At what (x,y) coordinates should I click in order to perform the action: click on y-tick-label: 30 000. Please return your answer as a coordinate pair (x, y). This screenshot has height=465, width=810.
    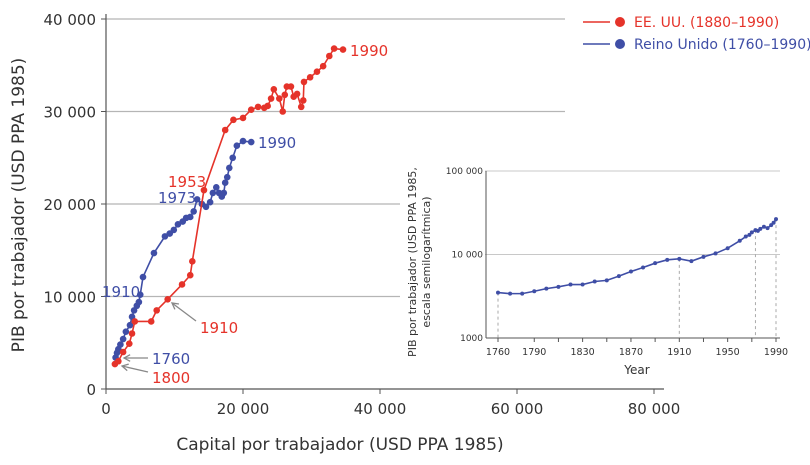
    Looking at the image, I should click on (70, 113).